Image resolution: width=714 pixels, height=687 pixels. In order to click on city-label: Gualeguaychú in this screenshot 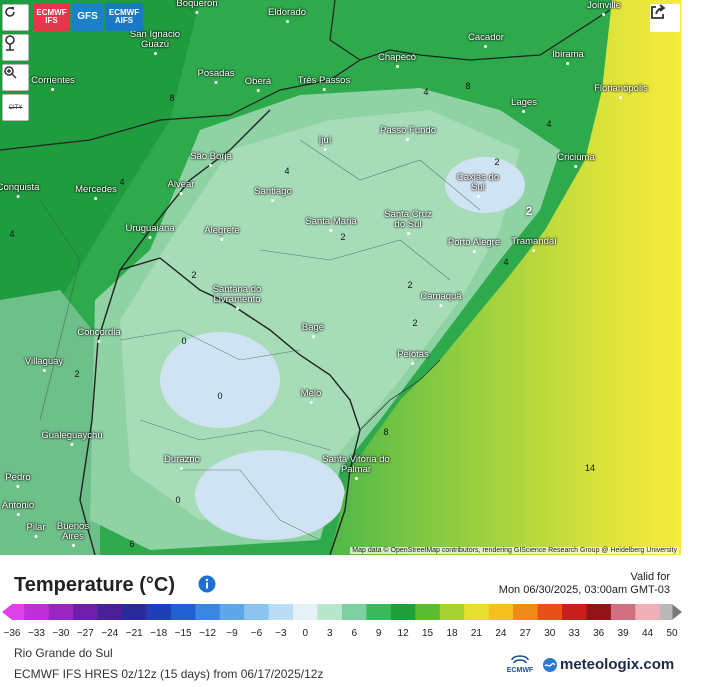, I will do `click(72, 438)`.